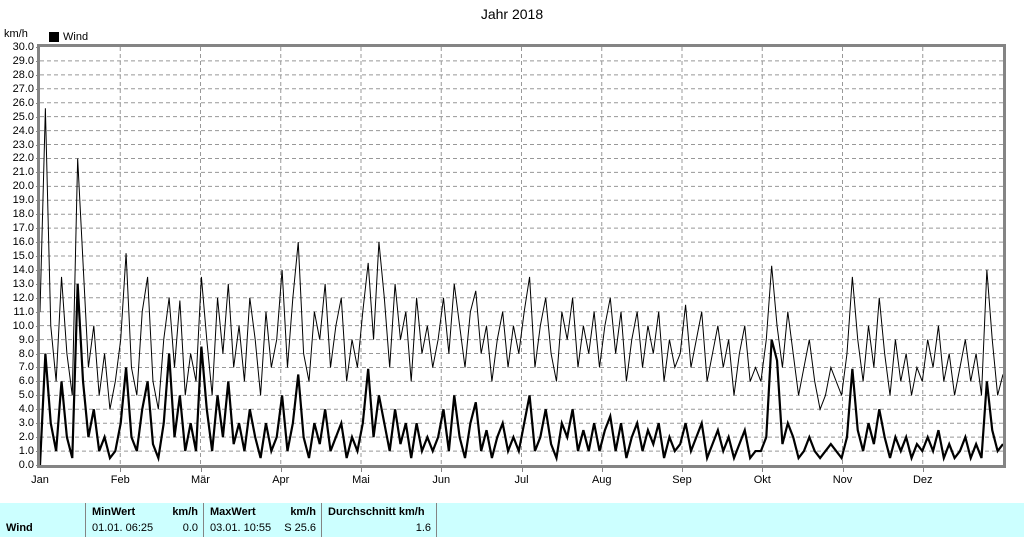  Describe the element at coordinates (123, 528) in the screenshot. I see `minwert-datetime: 01.01. 06:25` at that location.